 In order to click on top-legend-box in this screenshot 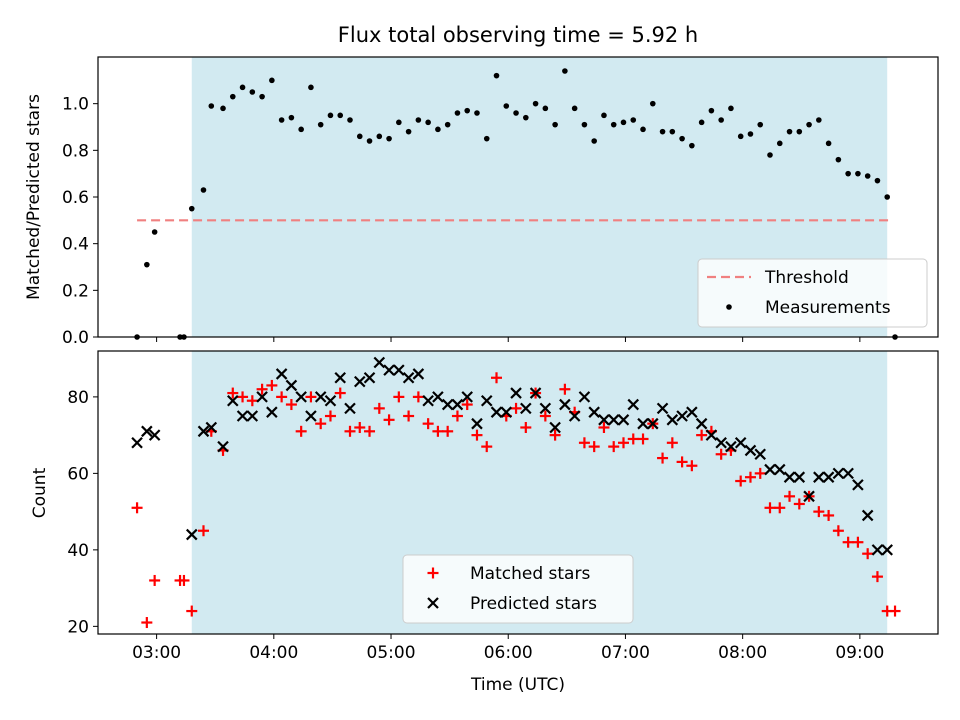, I will do `click(812, 293)`.